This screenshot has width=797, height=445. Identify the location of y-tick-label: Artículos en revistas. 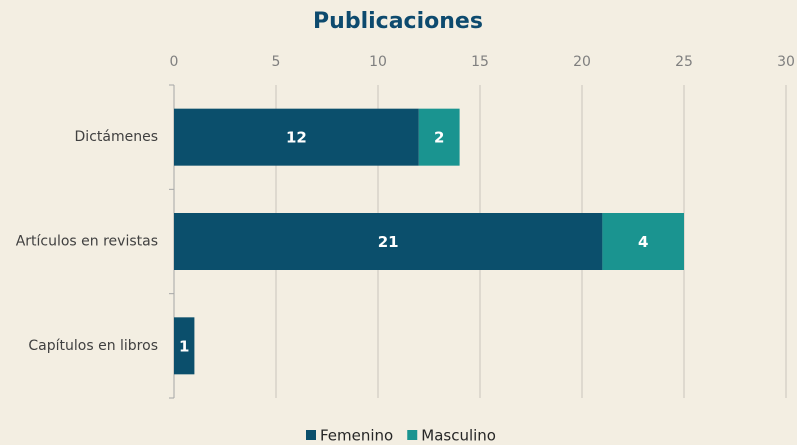
(87, 242).